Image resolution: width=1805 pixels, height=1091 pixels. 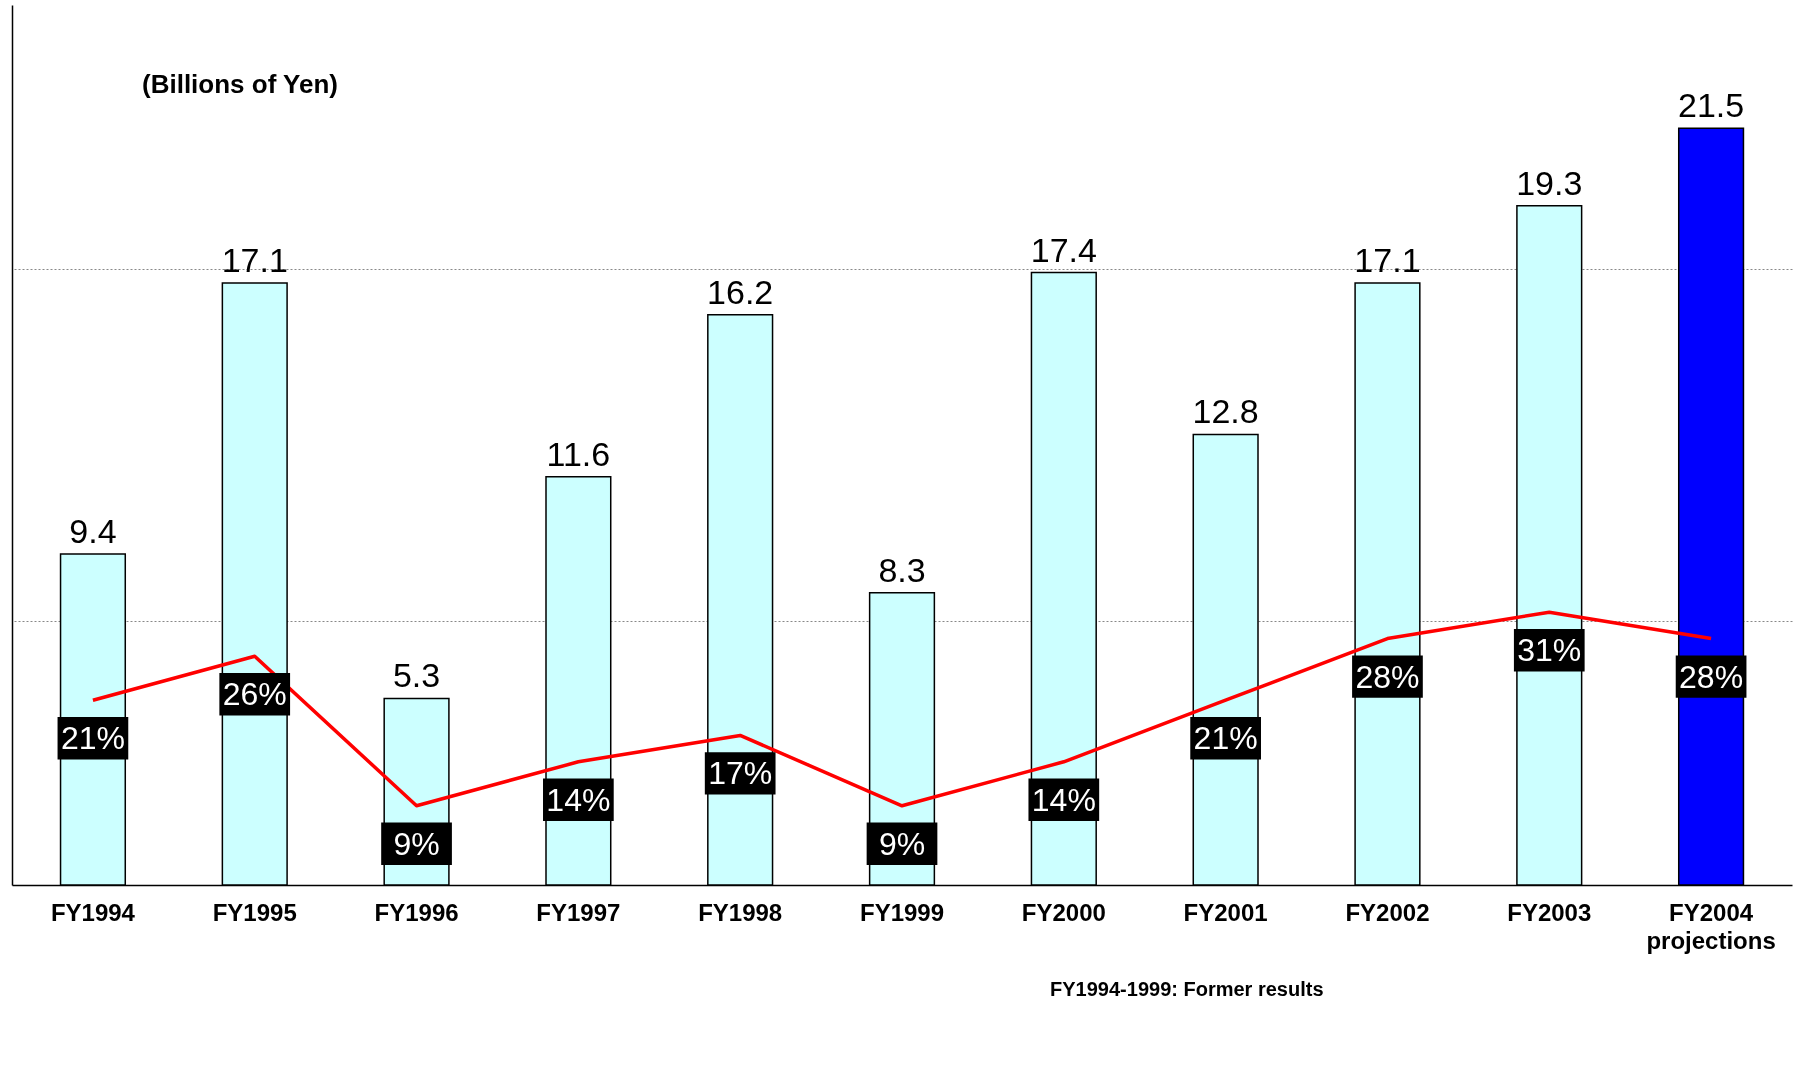 I want to click on x-tick-label: FY2002, so click(x=1387, y=912).